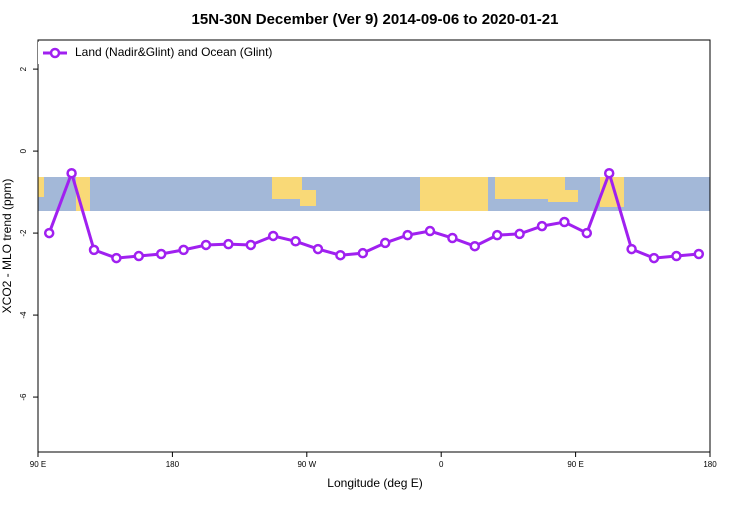  What do you see at coordinates (23, 397) in the screenshot?
I see `y-tick-label: -6` at bounding box center [23, 397].